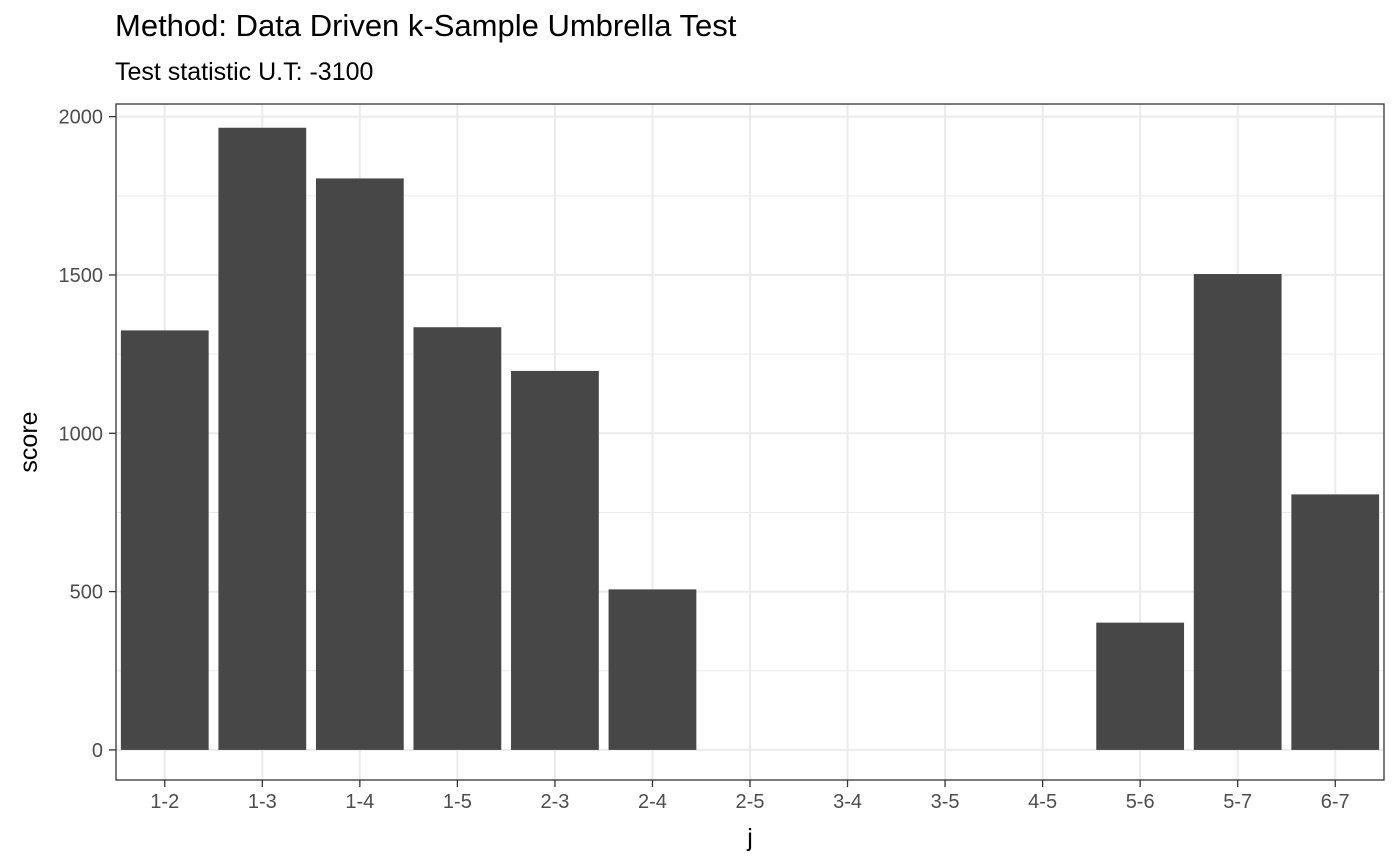 The height and width of the screenshot is (865, 1400). Describe the element at coordinates (97, 751) in the screenshot. I see `y-tick-label: 0` at that location.